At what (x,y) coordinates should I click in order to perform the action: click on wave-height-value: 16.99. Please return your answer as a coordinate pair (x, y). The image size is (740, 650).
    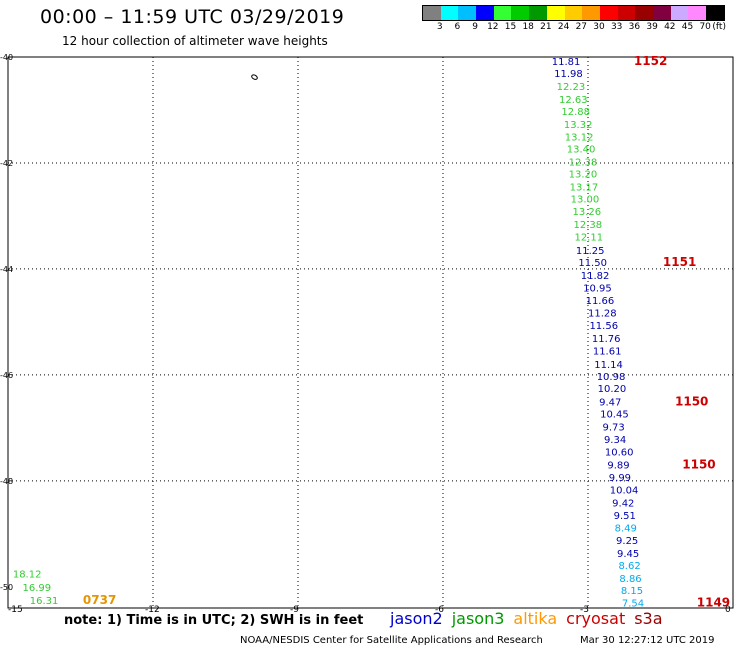
    Looking at the image, I should click on (37, 588).